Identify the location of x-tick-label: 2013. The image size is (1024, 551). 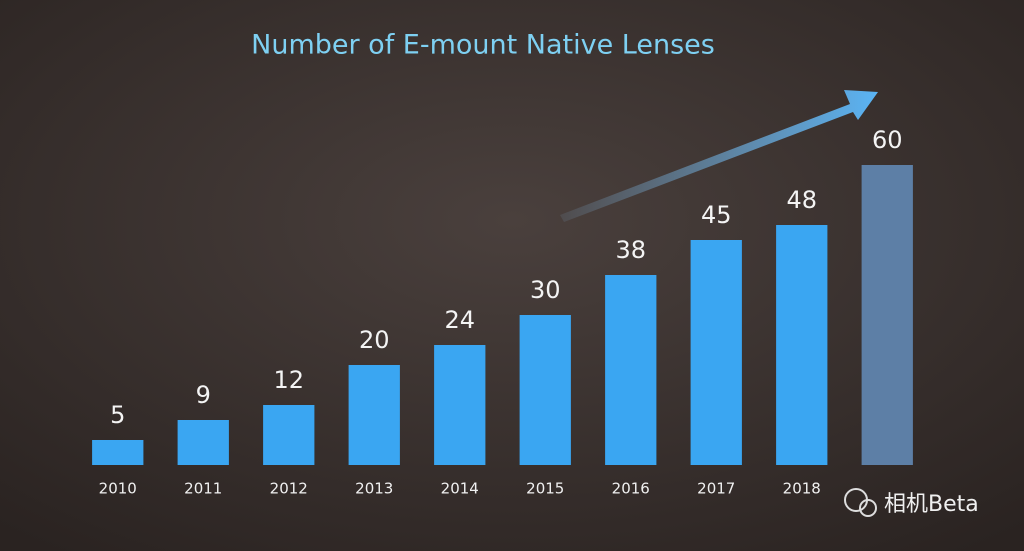
(374, 489).